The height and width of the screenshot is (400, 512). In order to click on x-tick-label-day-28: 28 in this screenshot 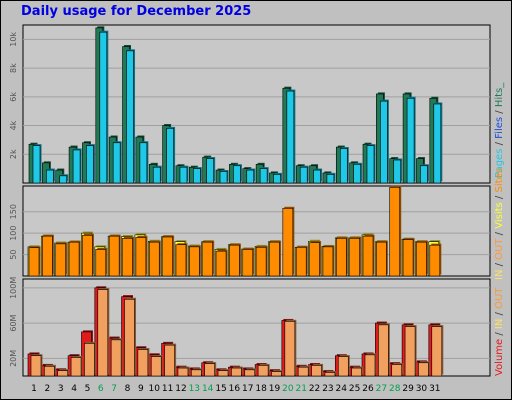, I will do `click(395, 389)`.